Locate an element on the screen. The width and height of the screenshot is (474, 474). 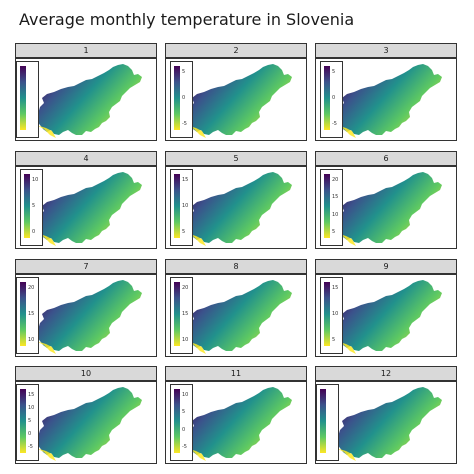
panel-strip-label: 10 is located at coordinates (86, 373).